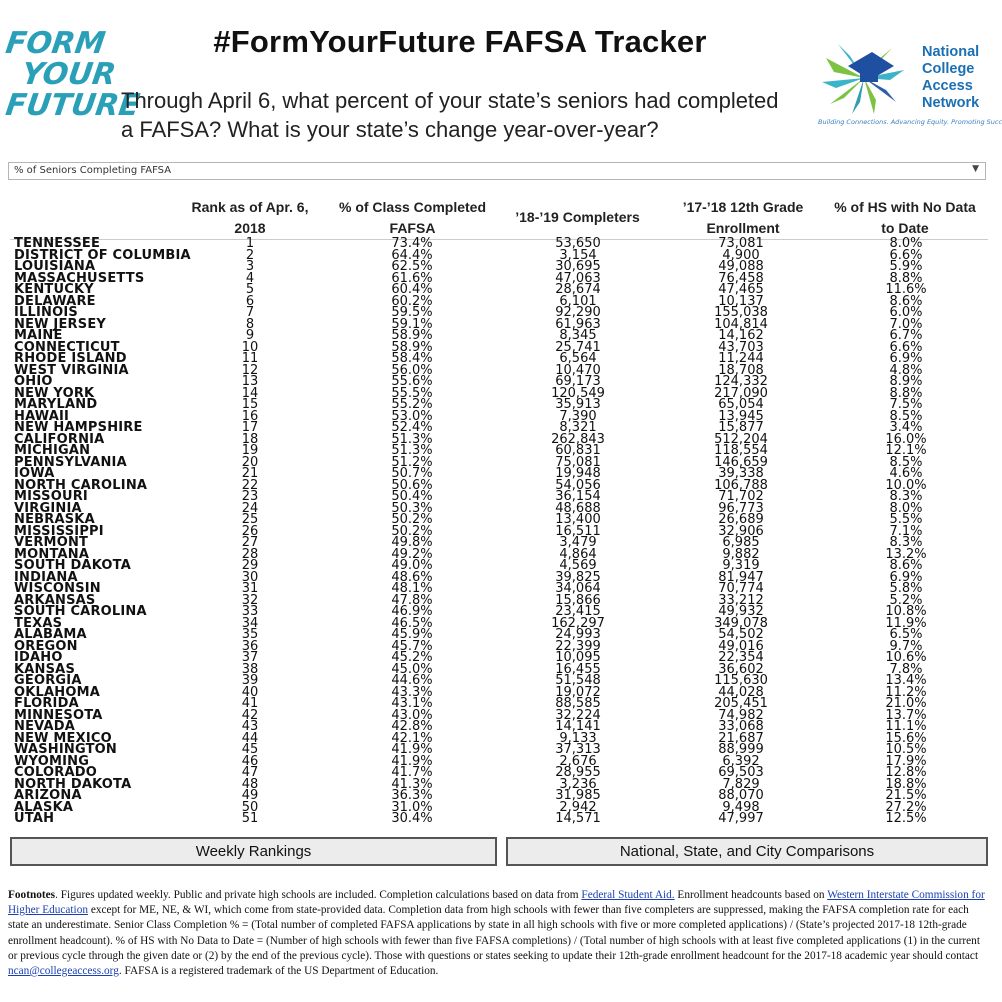 The height and width of the screenshot is (1002, 1002). What do you see at coordinates (578, 289) in the screenshot?
I see `completers-cell: 28,674` at bounding box center [578, 289].